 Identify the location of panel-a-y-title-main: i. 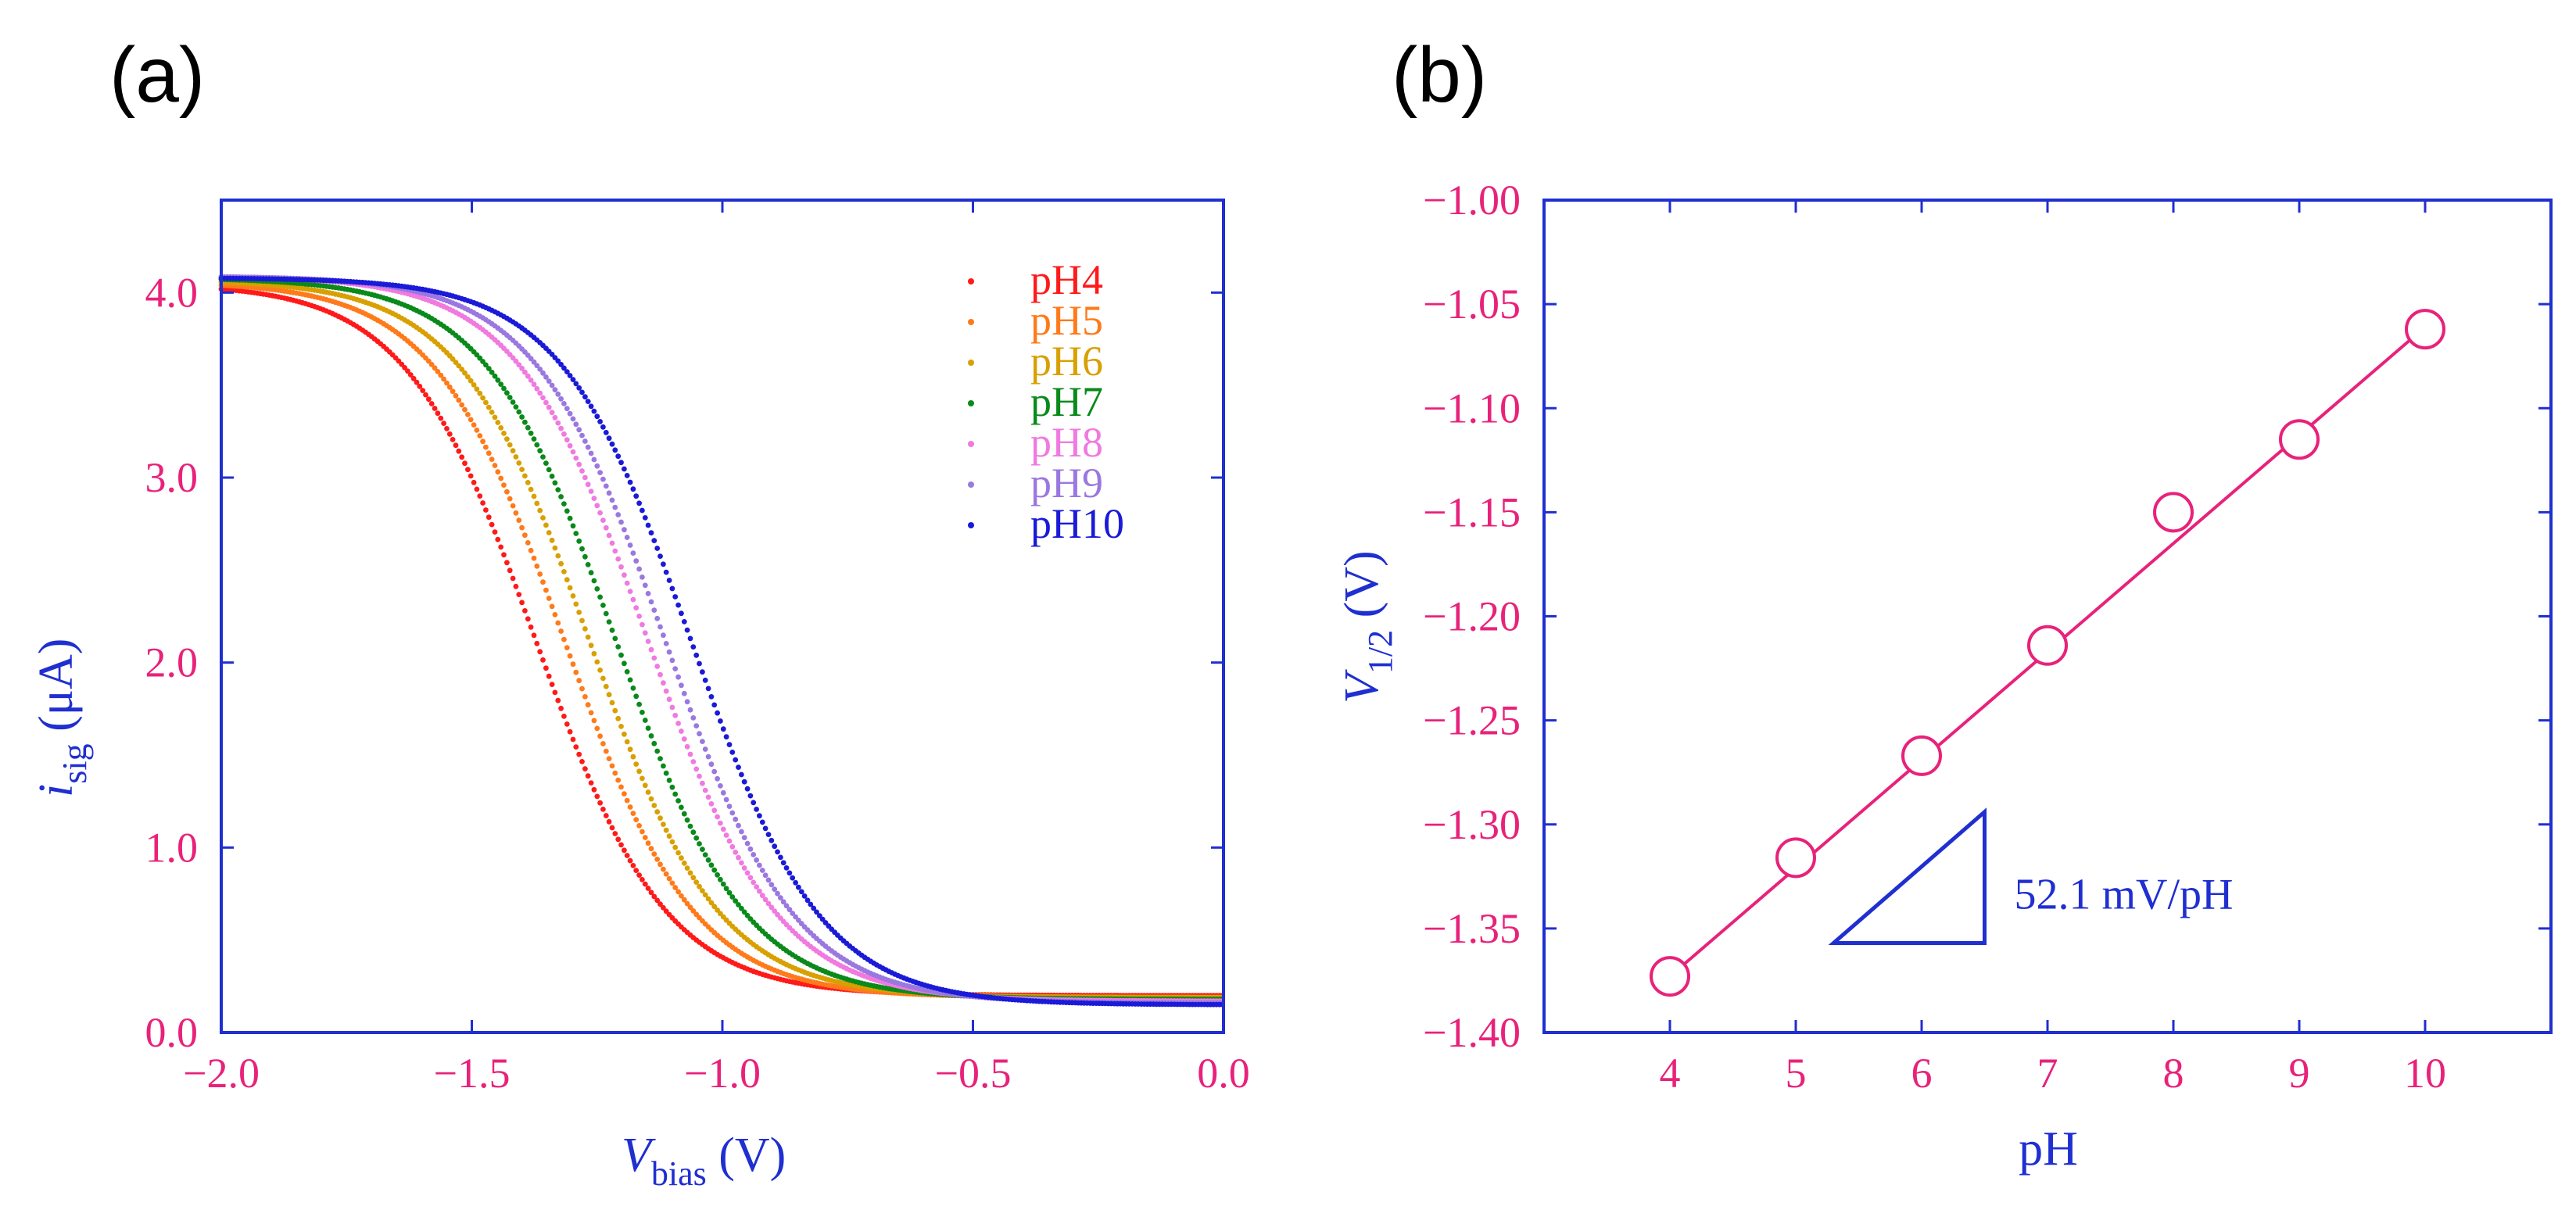
(56, 791).